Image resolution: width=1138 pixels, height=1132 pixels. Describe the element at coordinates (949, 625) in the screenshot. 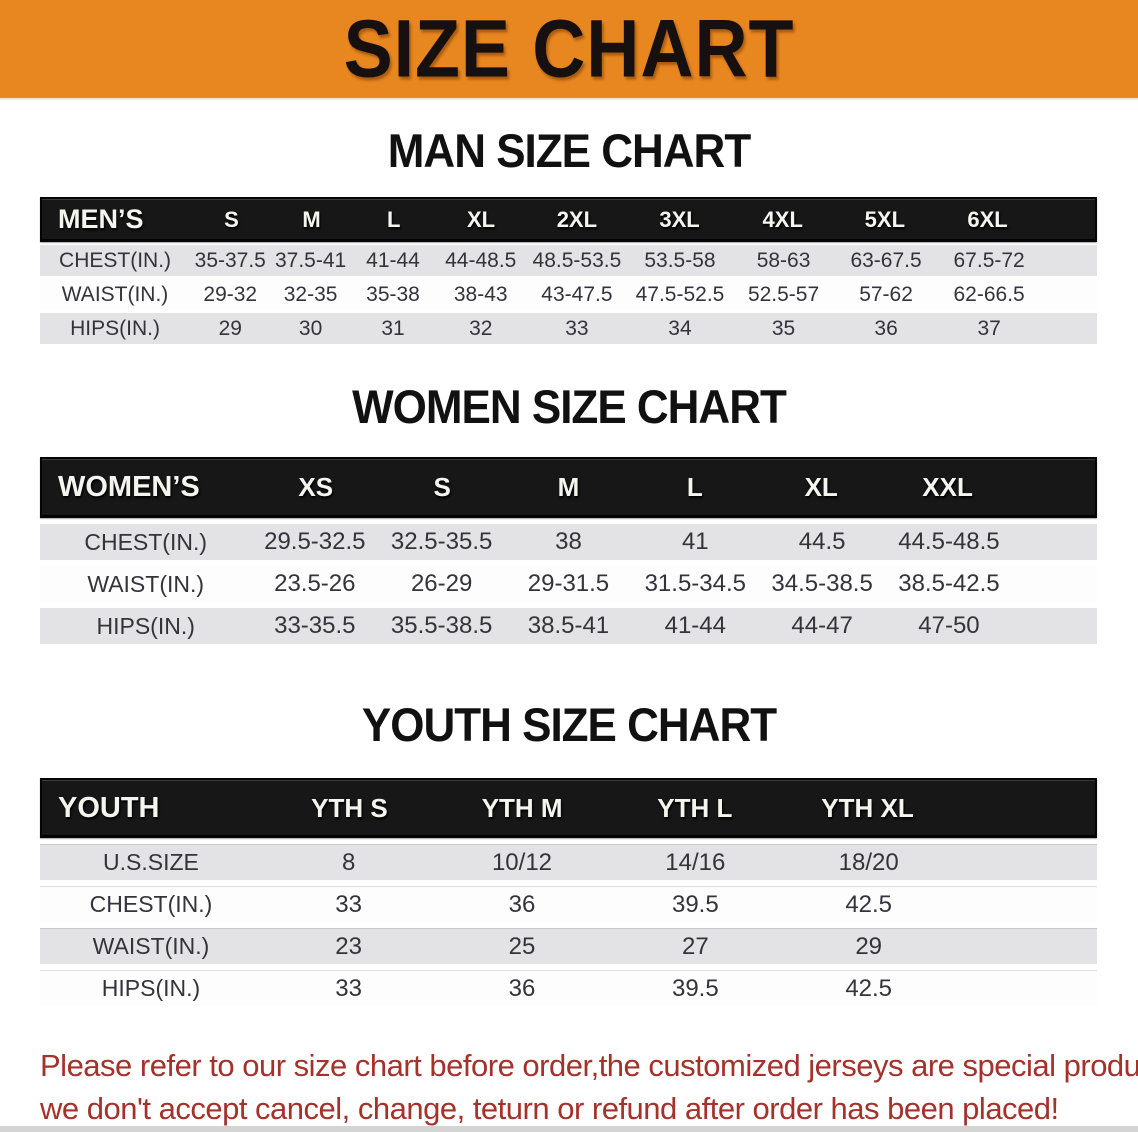

I see `cell-value: 47-50` at that location.